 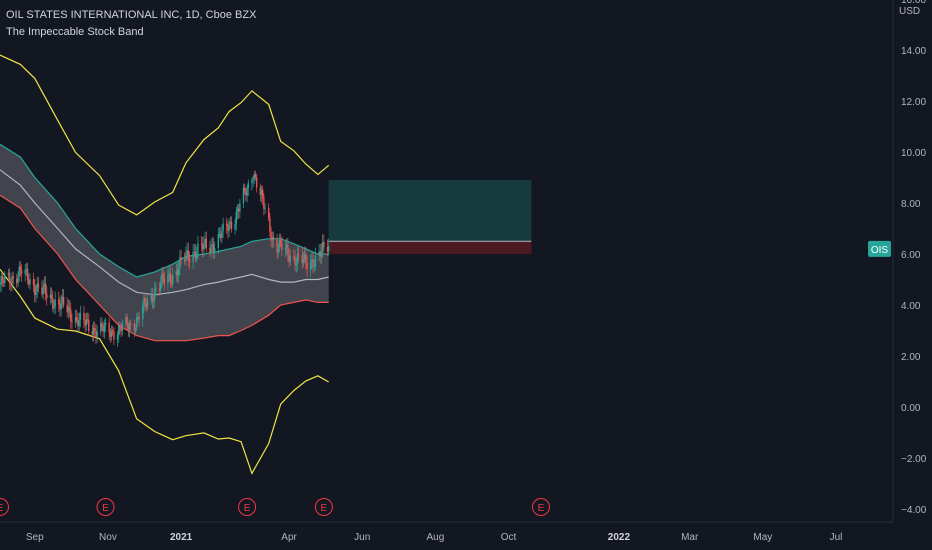 I want to click on band-area, so click(x=164, y=242).